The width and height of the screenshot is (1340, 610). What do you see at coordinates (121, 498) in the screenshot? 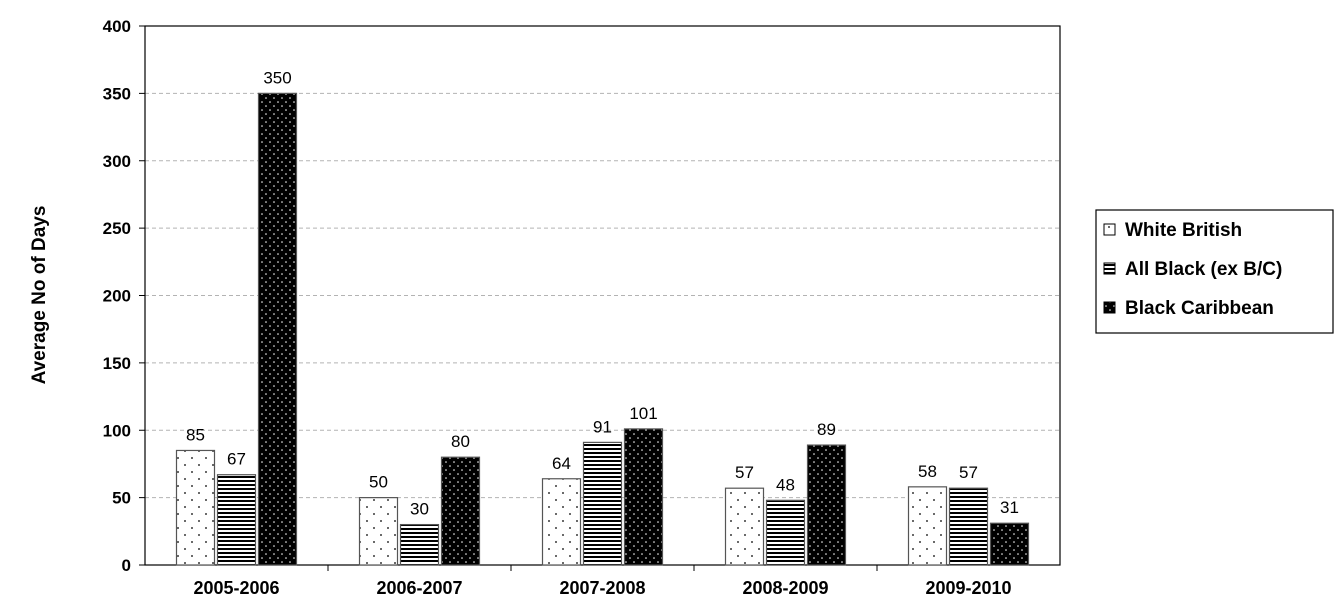
I see `y-tick-label: 50` at bounding box center [121, 498].